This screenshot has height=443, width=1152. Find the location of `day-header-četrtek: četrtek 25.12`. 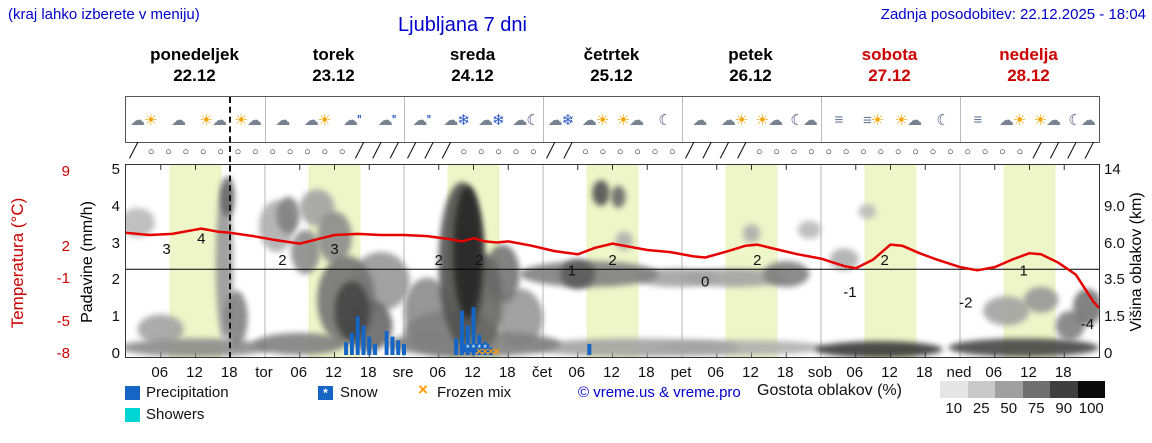

day-header-četrtek: četrtek 25.12 is located at coordinates (612, 65).